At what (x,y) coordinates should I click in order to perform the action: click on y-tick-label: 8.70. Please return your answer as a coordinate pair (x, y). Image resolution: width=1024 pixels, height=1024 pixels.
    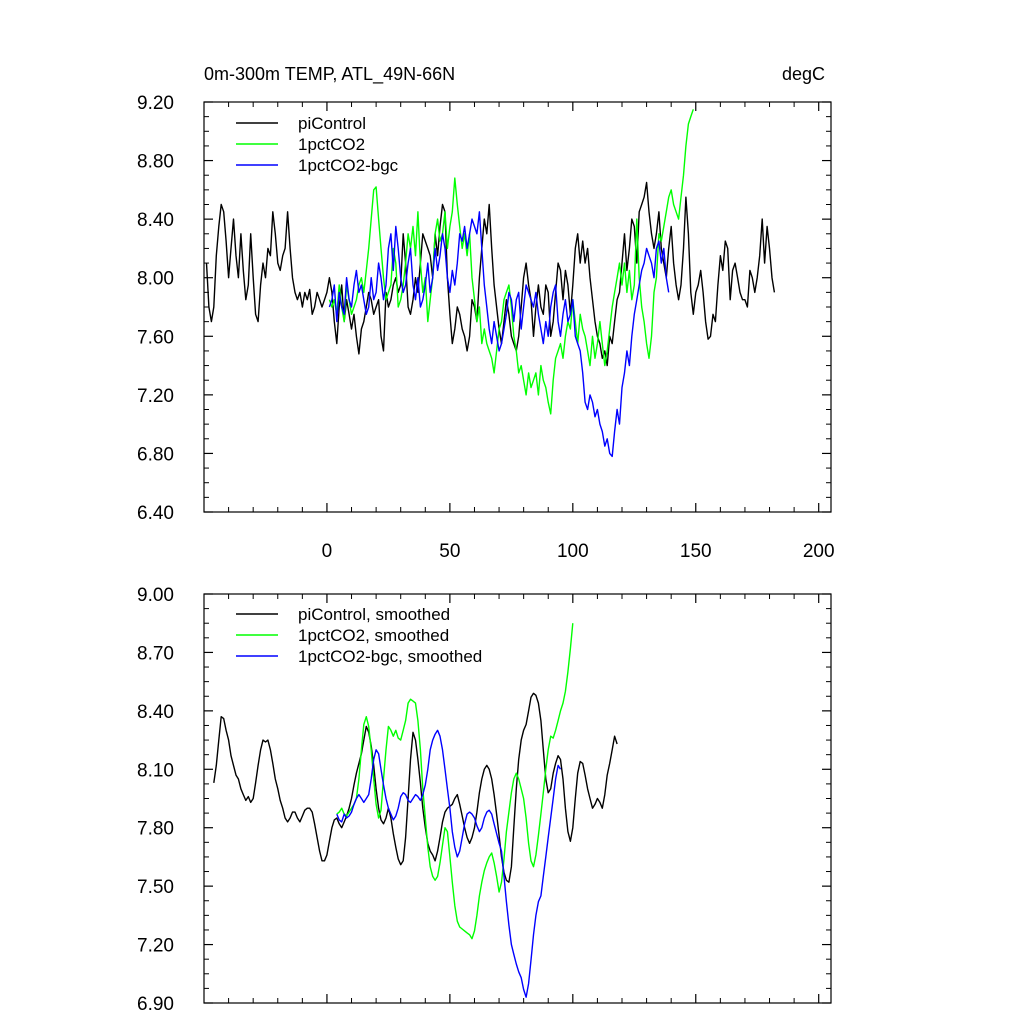
    Looking at the image, I should click on (155, 653).